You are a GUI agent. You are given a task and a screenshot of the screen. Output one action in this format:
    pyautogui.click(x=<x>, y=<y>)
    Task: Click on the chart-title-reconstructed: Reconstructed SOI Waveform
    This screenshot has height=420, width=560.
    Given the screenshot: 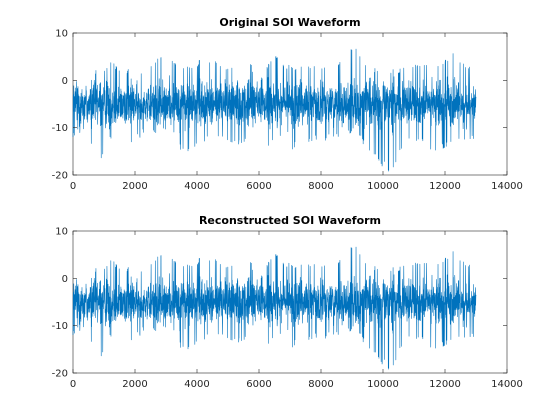 What is the action you would take?
    pyautogui.click(x=290, y=220)
    